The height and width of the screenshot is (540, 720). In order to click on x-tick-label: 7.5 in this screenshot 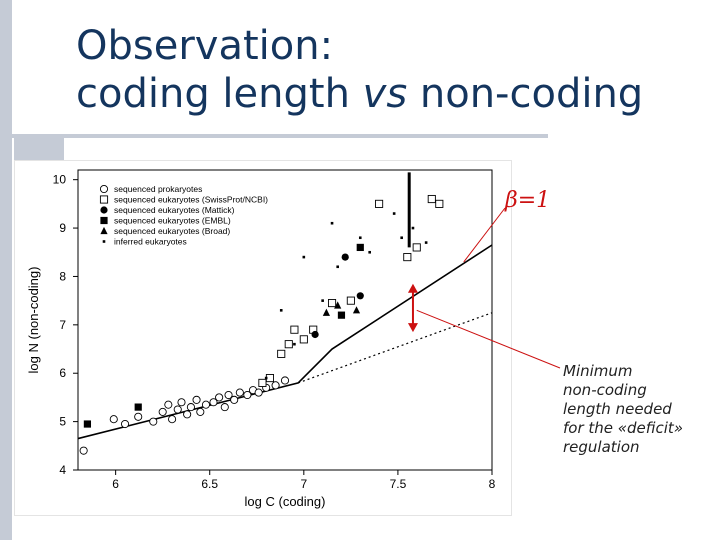, I will do `click(398, 484)`.